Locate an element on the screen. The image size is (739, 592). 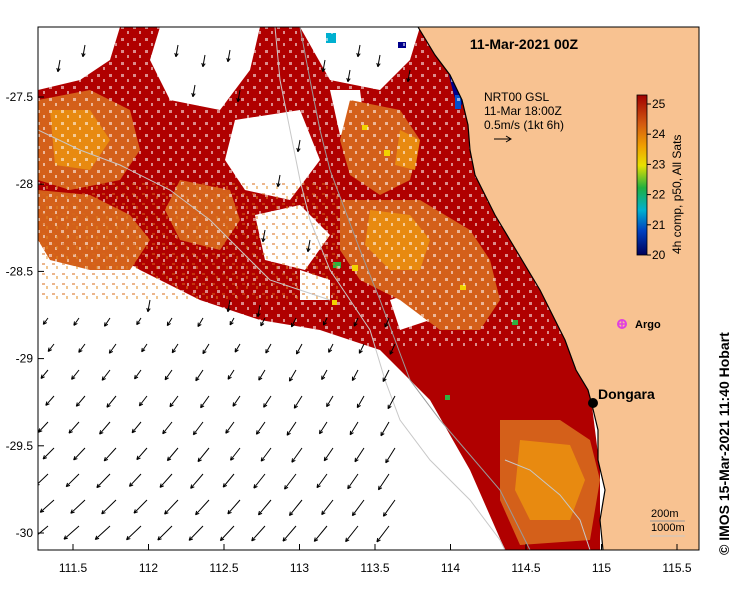
y-tick-label: -28 is located at coordinates (25, 184).